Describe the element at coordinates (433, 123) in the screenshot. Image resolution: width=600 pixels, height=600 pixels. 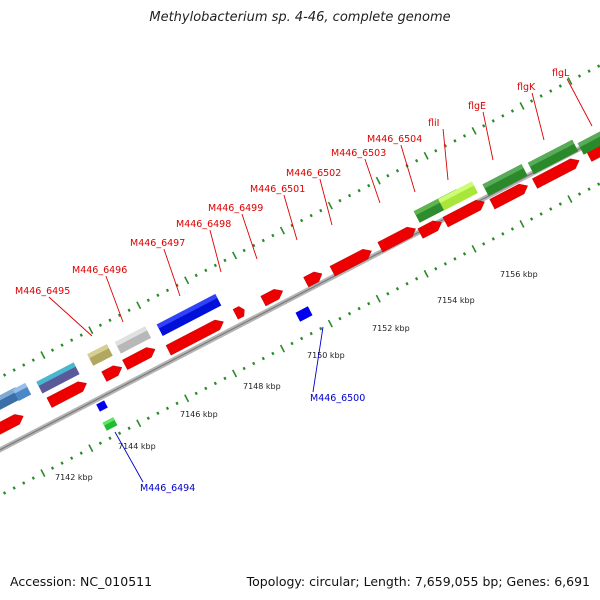
I see `gene-label-plus: fliI` at that location.